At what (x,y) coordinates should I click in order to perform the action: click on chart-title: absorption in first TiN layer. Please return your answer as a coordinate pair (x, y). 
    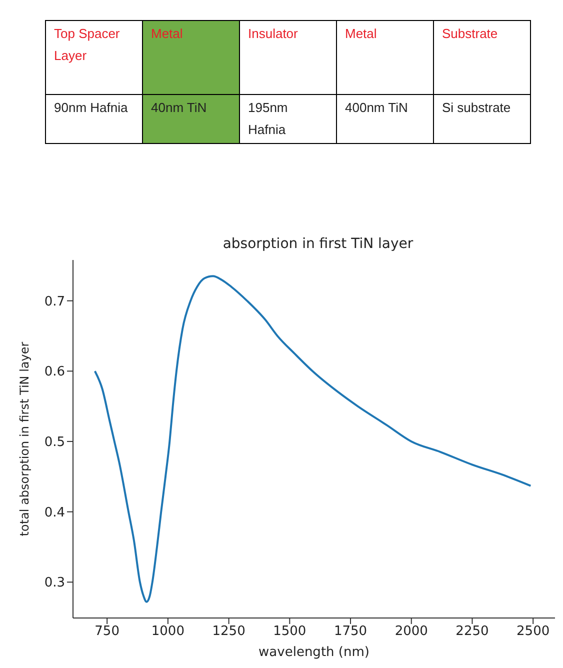
    Looking at the image, I should click on (318, 244).